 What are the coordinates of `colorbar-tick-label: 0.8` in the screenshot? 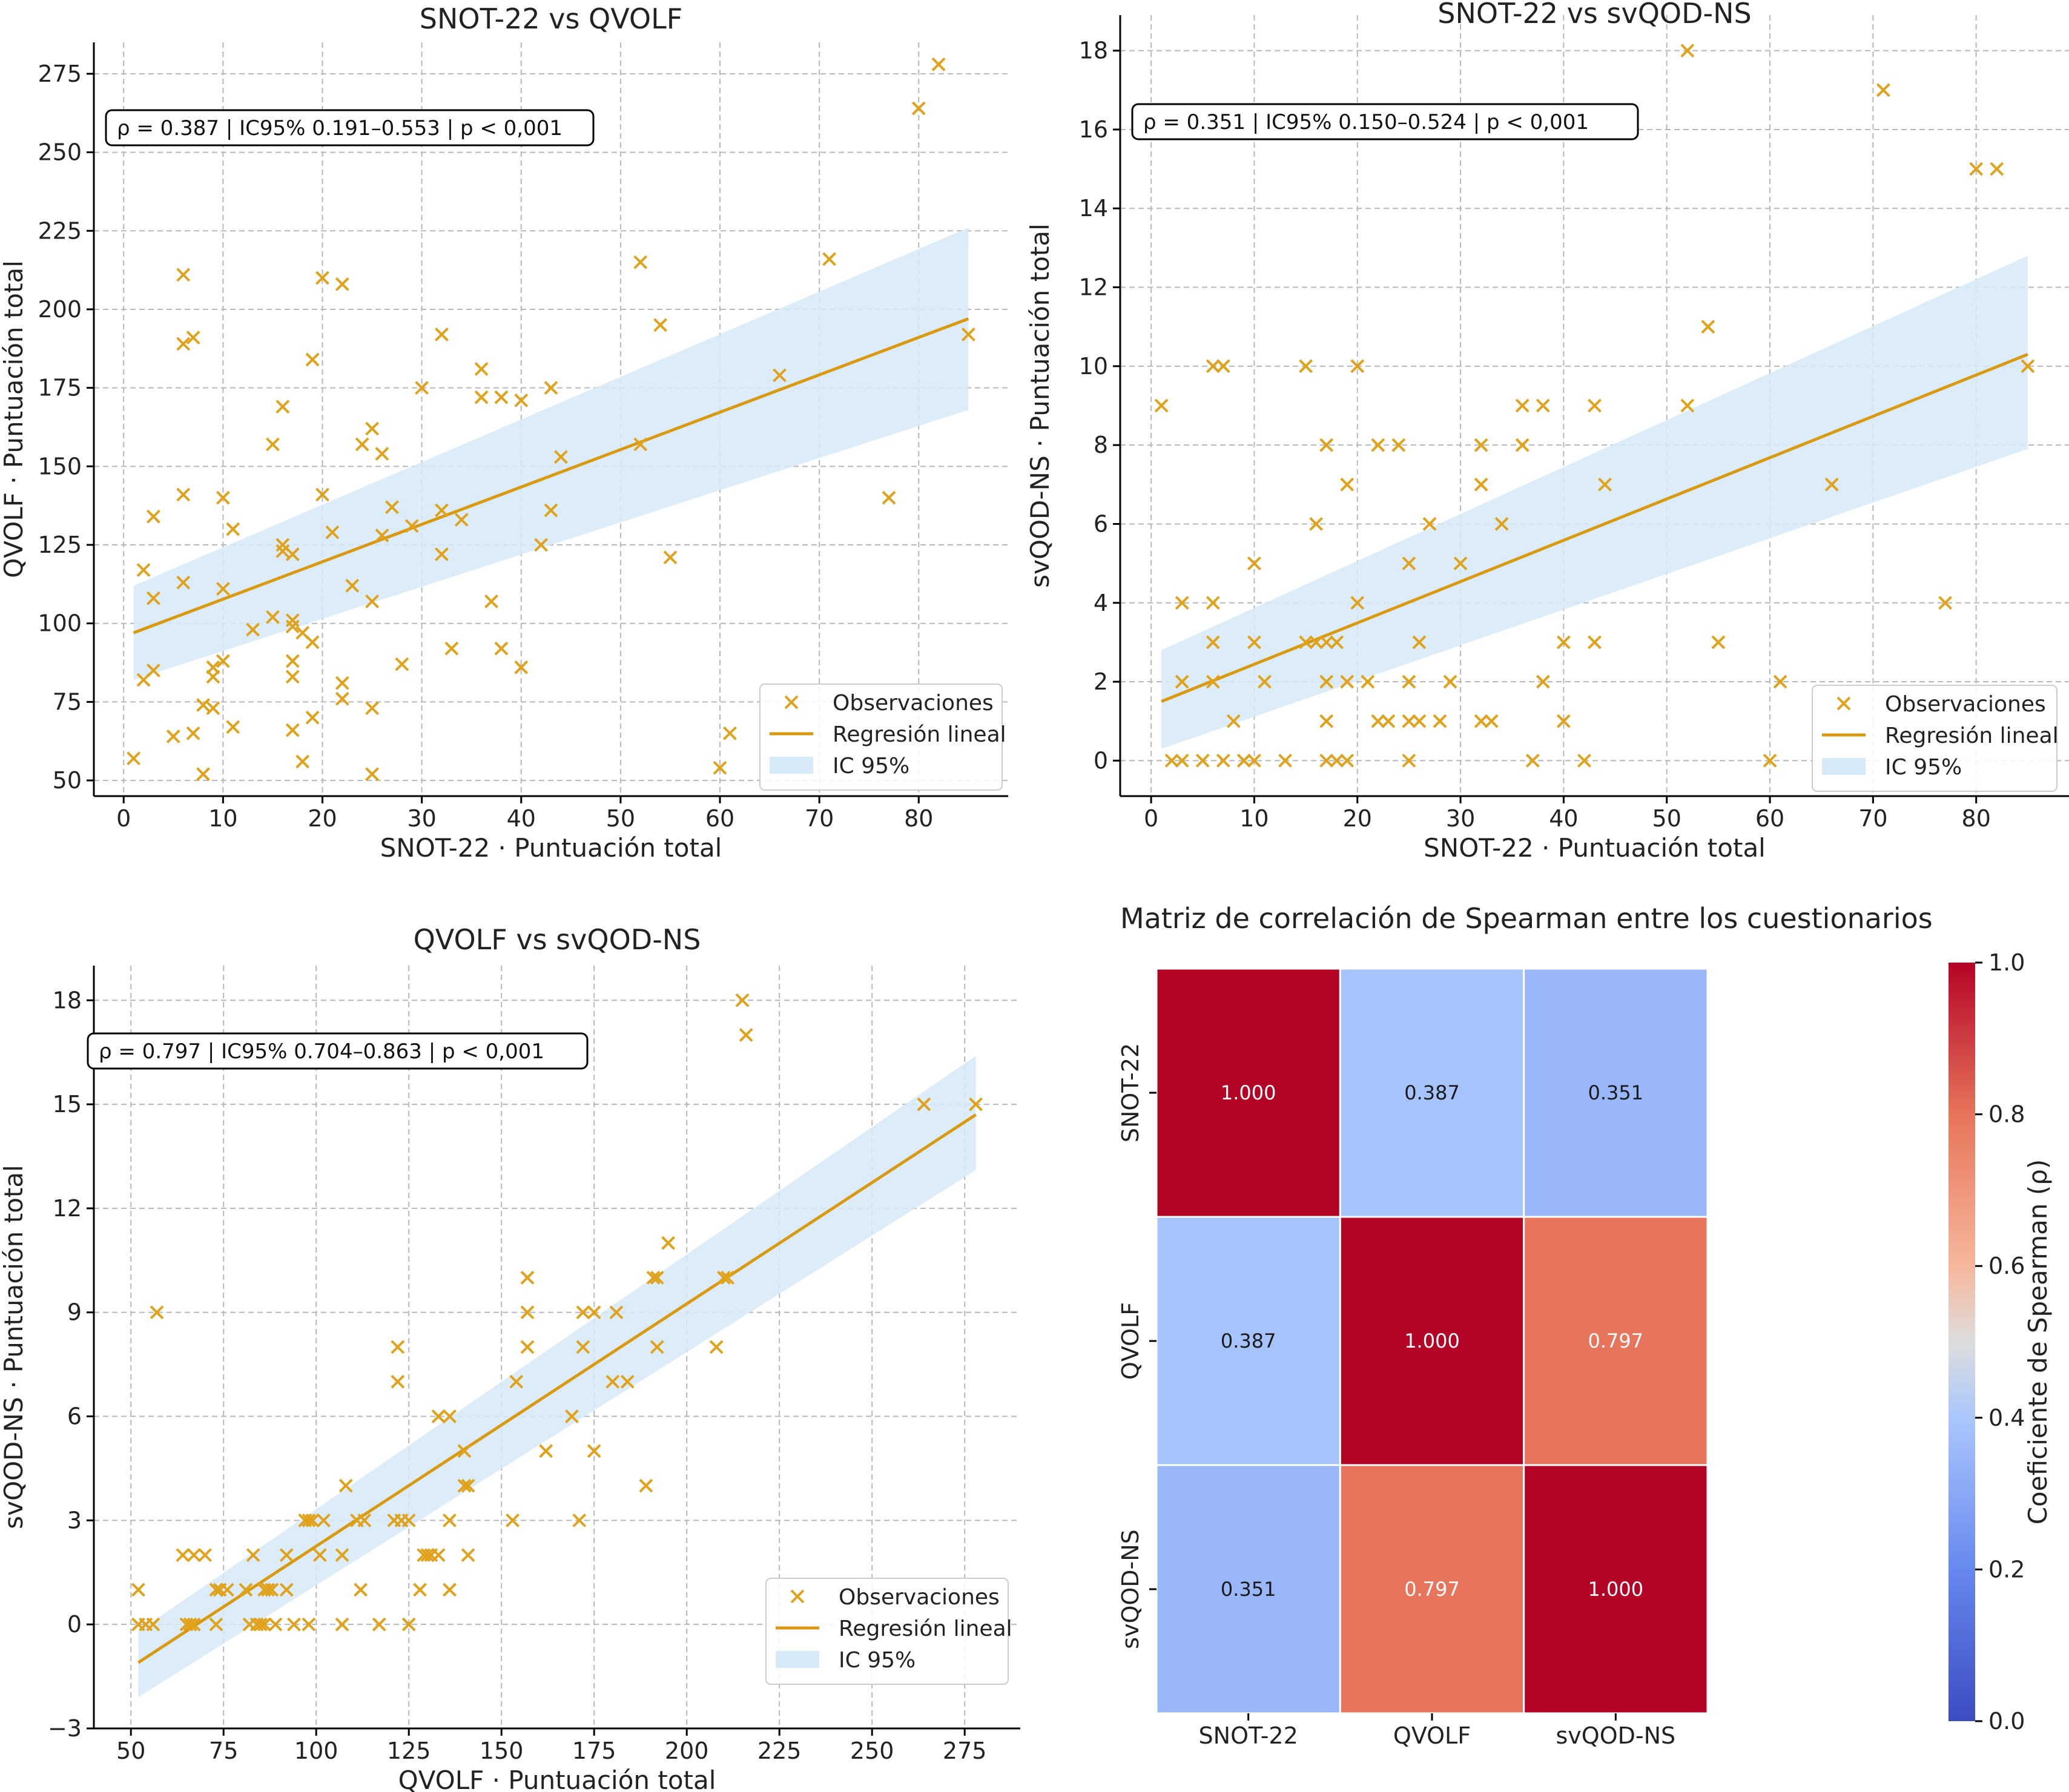 It's located at (2006, 1114).